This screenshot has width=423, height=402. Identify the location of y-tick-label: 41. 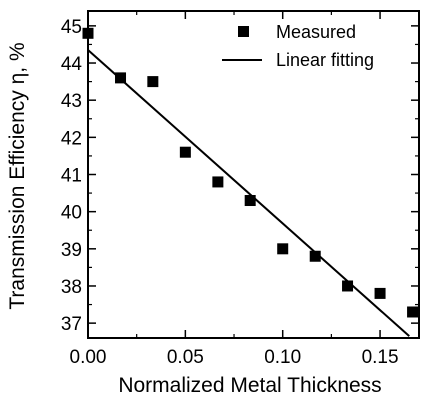
(71, 176).